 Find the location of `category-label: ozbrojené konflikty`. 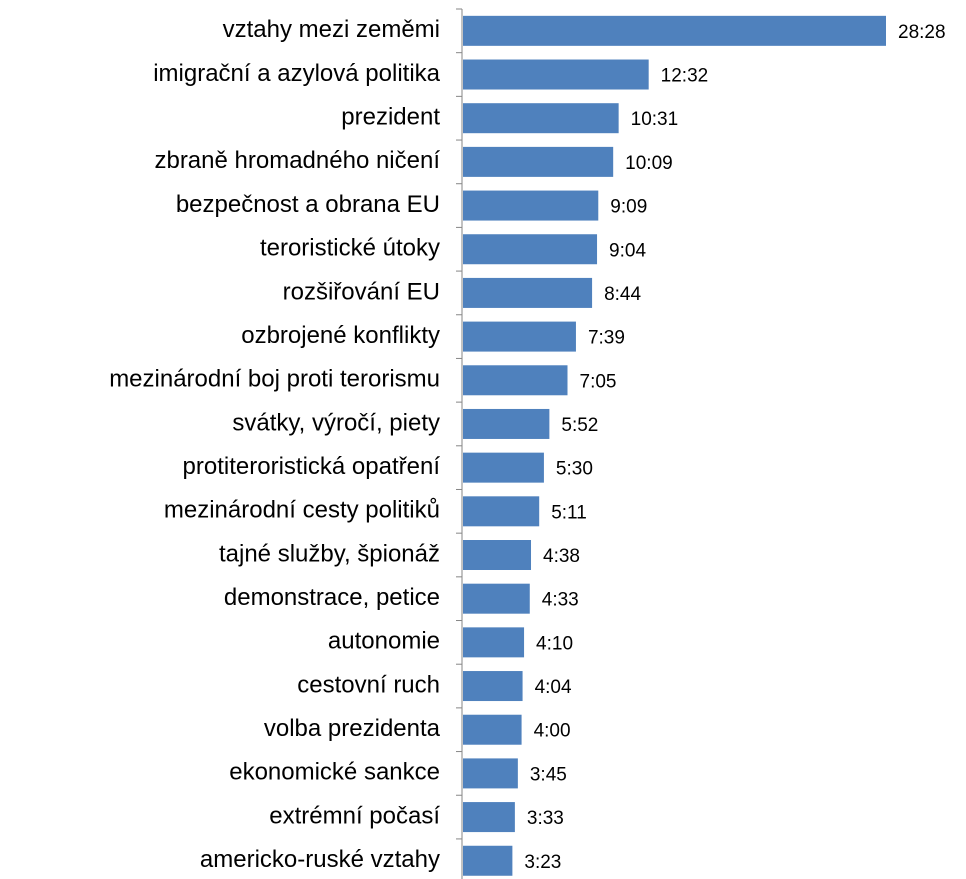

category-label: ozbrojené konflikty is located at coordinates (340, 335).